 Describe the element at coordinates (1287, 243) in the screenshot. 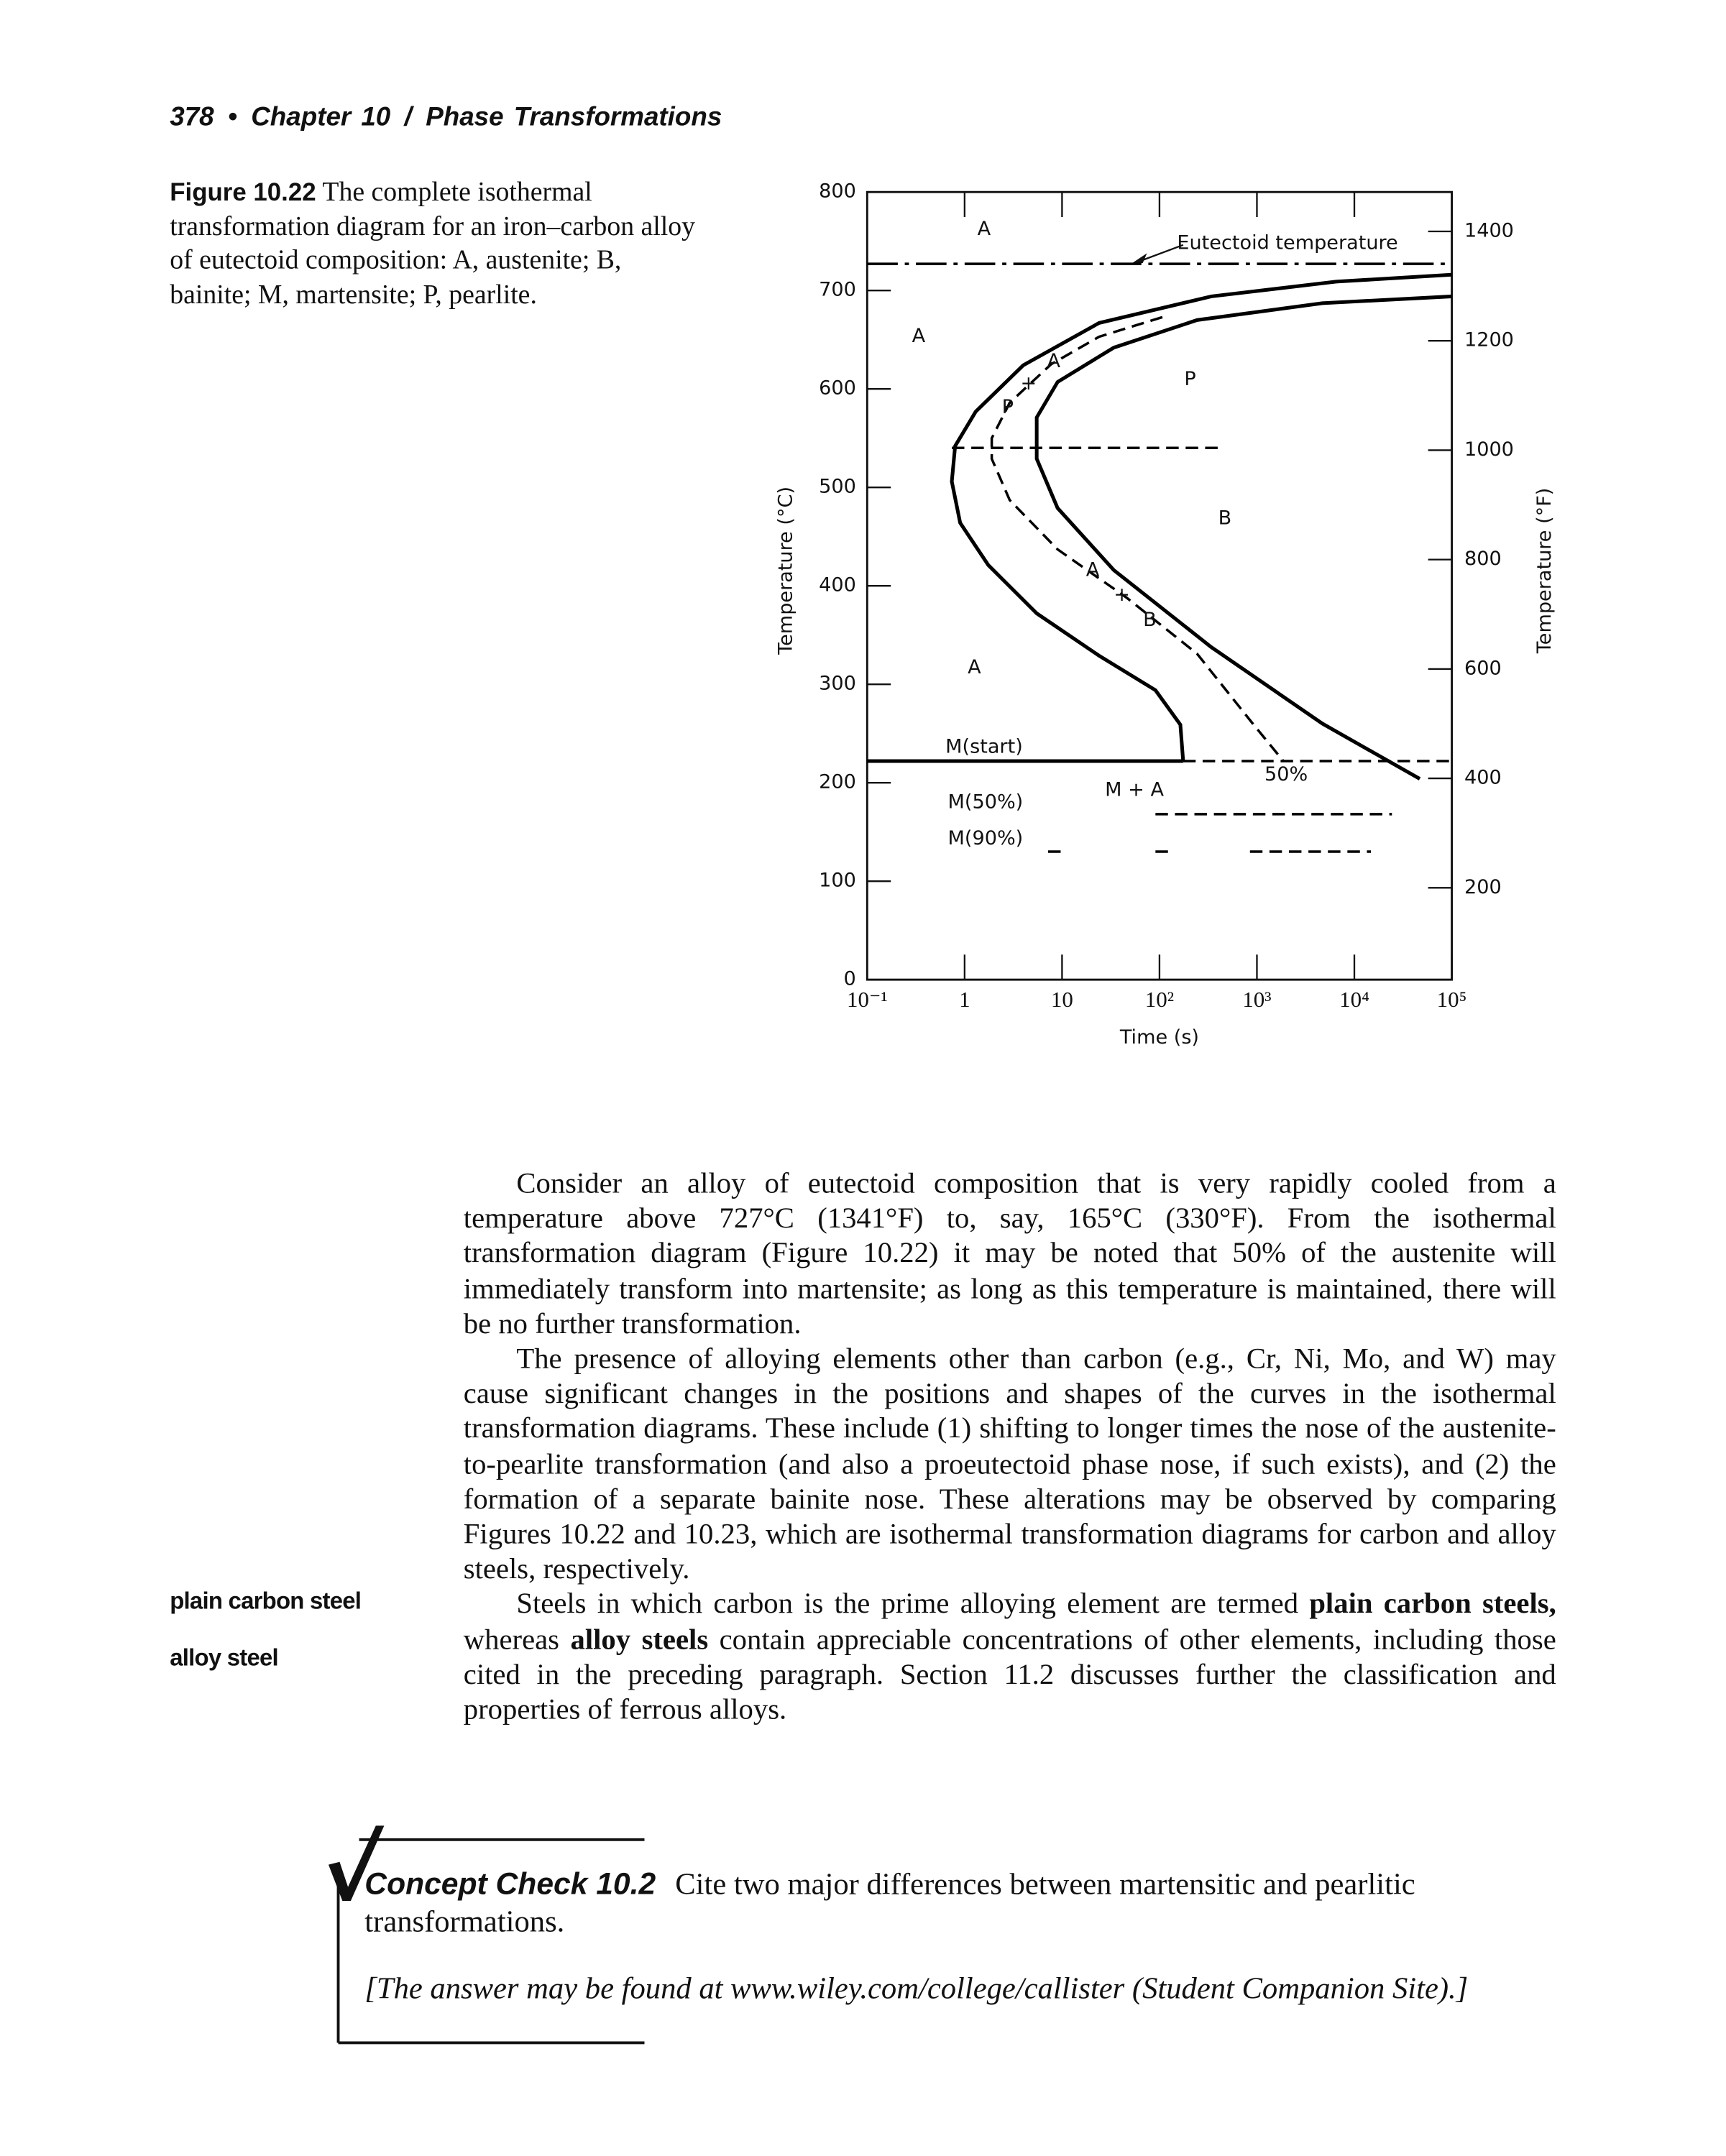

I see `annotation: Eutectoid temperature` at that location.